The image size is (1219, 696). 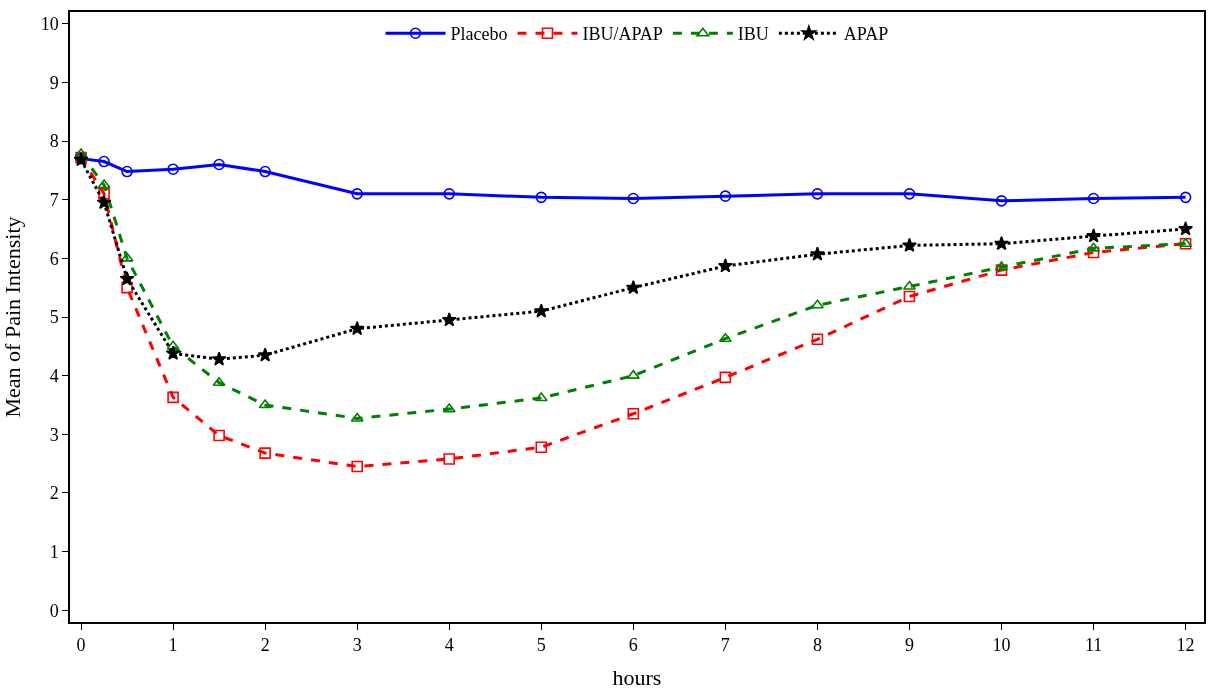 I want to click on legend-label: APAP, so click(x=866, y=34).